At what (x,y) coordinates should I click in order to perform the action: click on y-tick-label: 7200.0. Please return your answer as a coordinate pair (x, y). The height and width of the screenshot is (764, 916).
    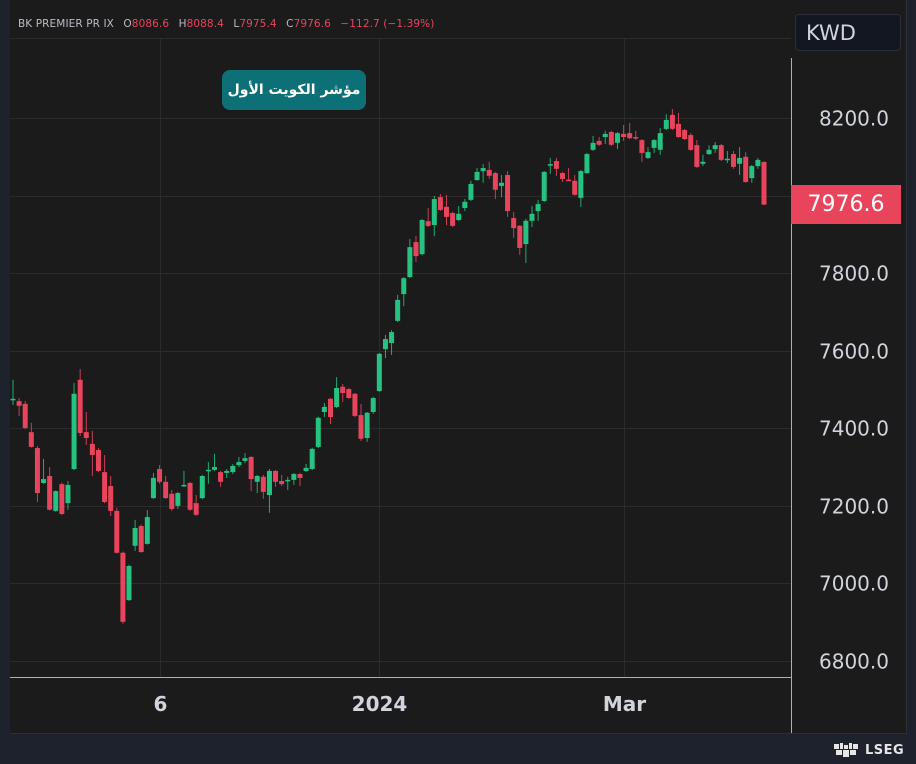
    Looking at the image, I should click on (854, 507).